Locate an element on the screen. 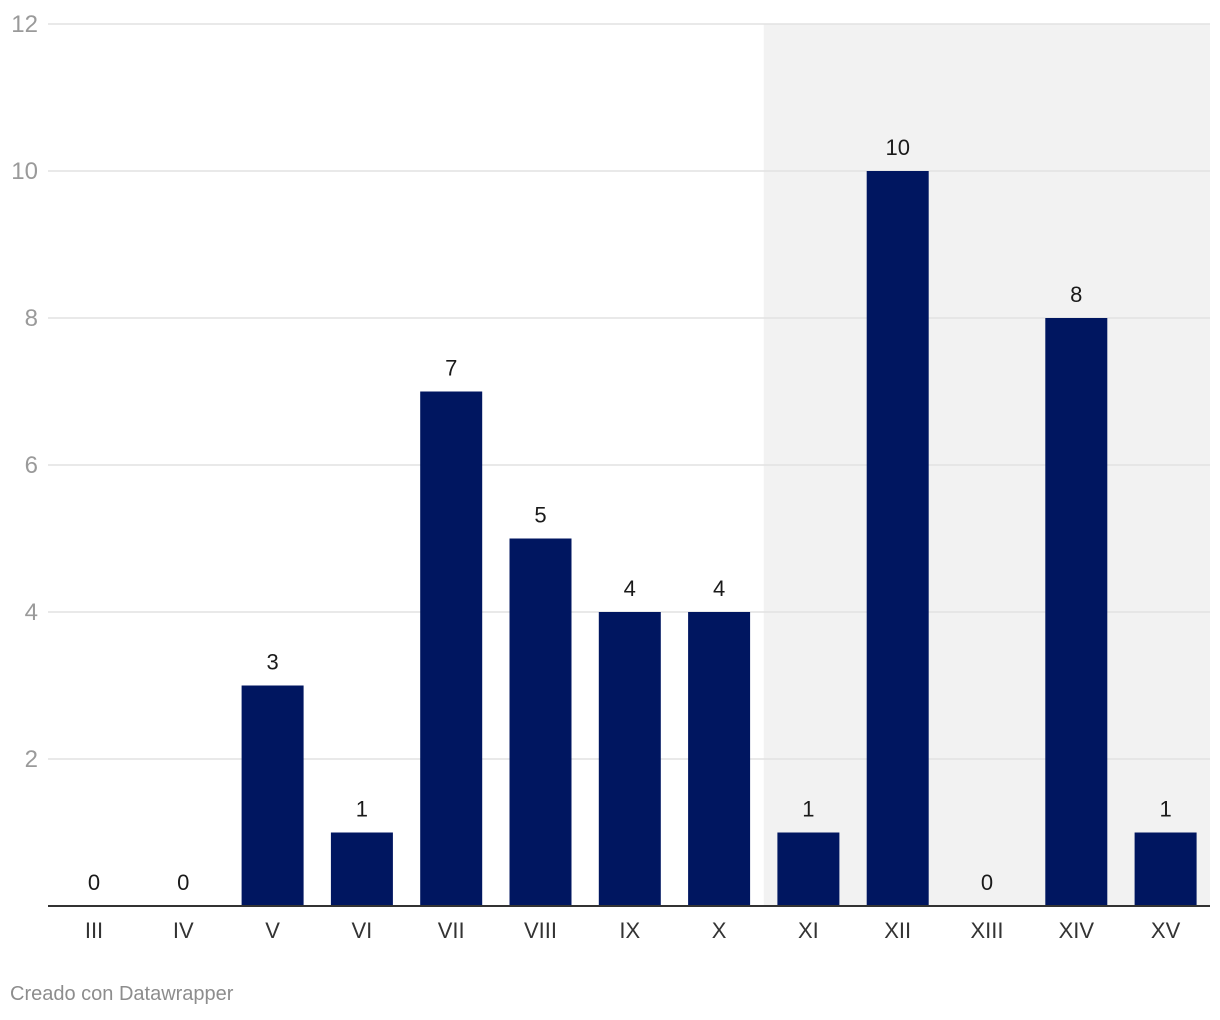 The image size is (1220, 1020). data-label: 7 is located at coordinates (451, 368).